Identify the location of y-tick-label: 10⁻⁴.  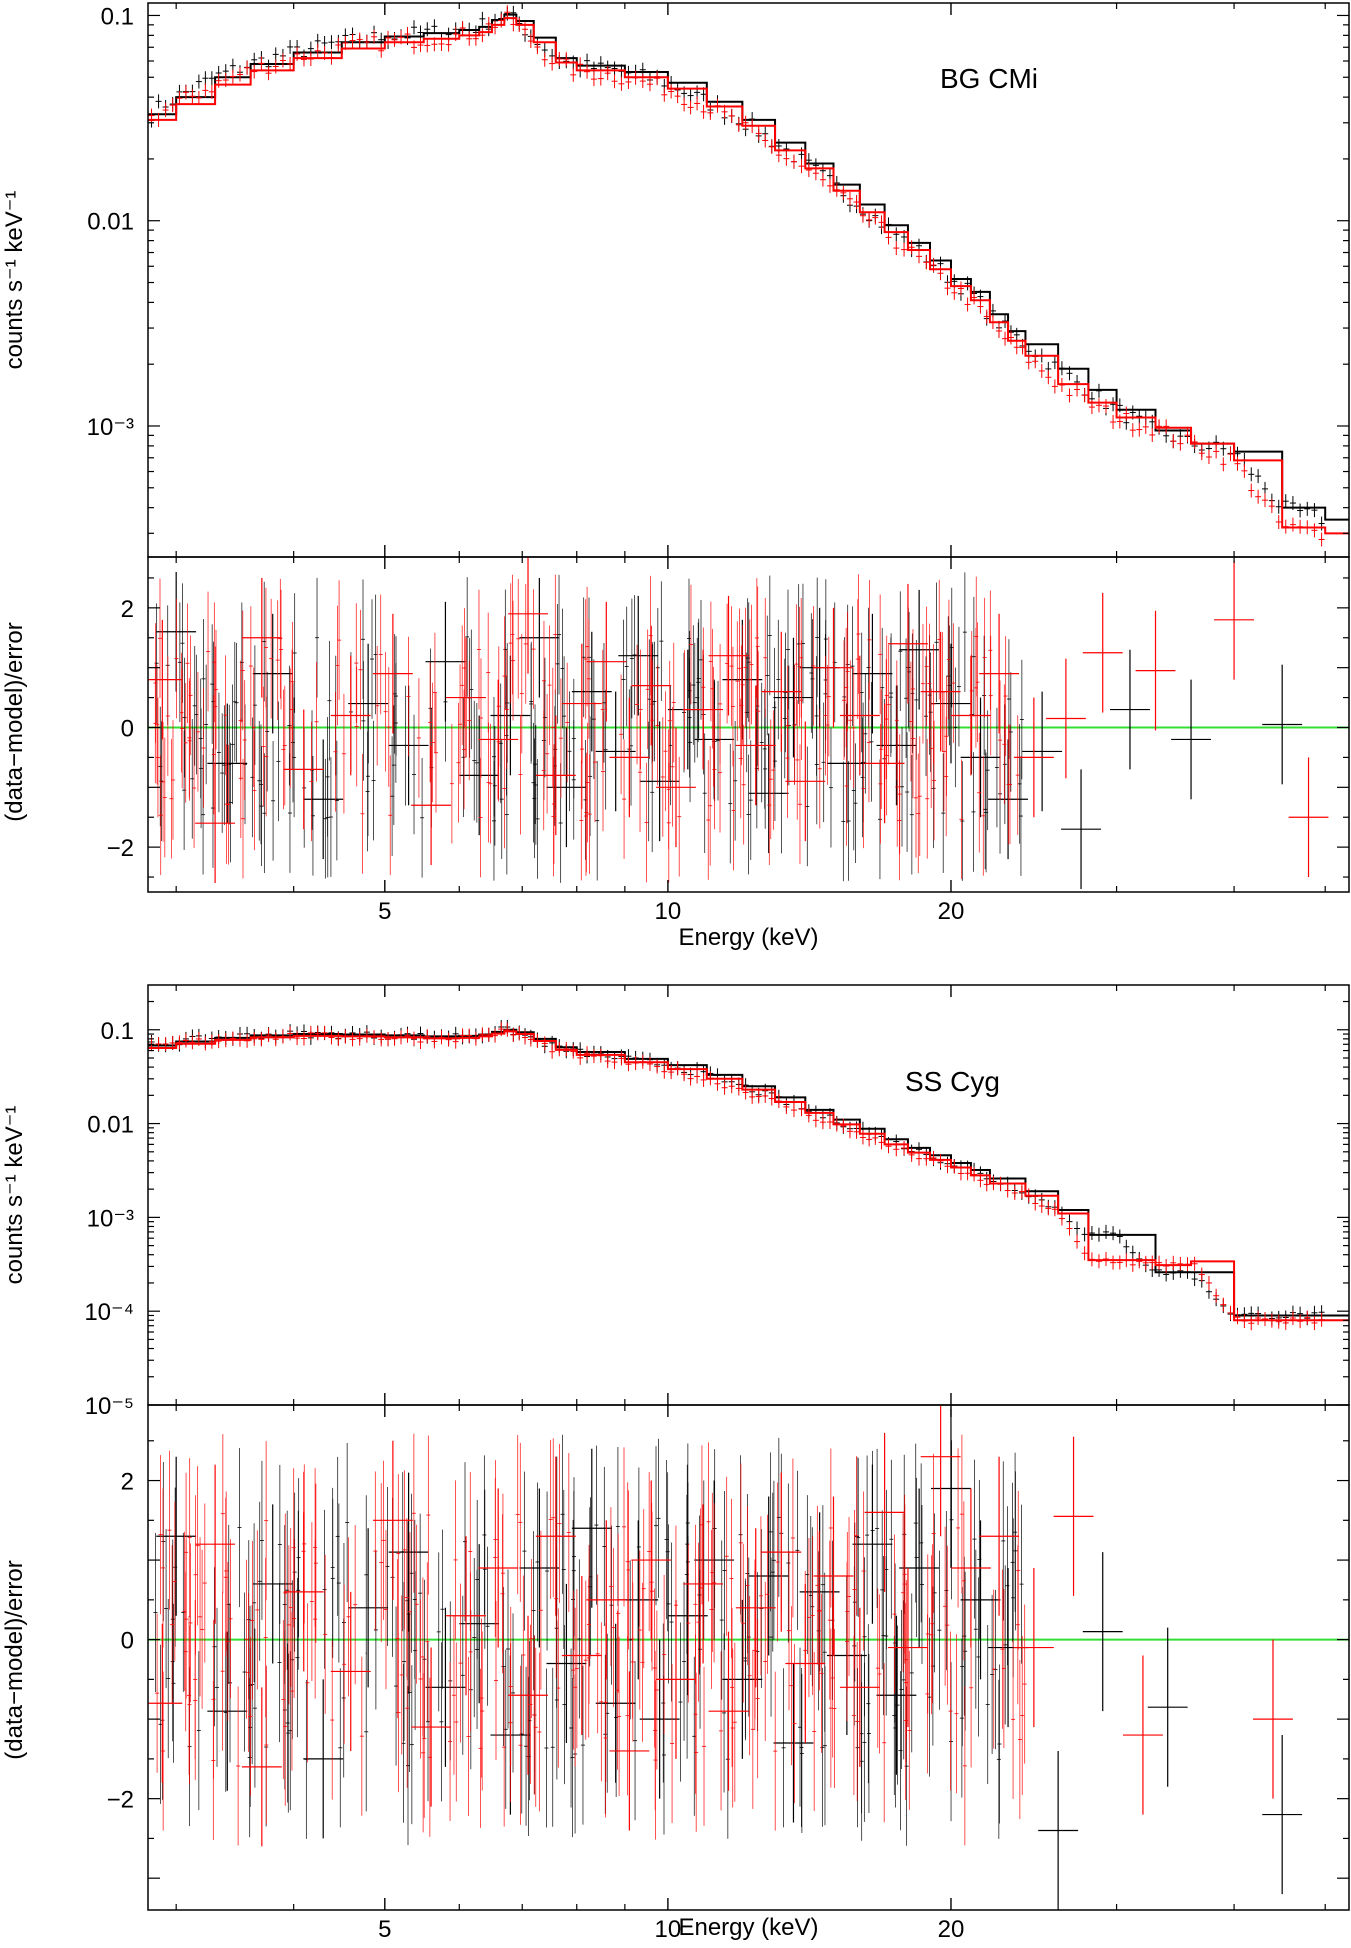
(109, 1312).